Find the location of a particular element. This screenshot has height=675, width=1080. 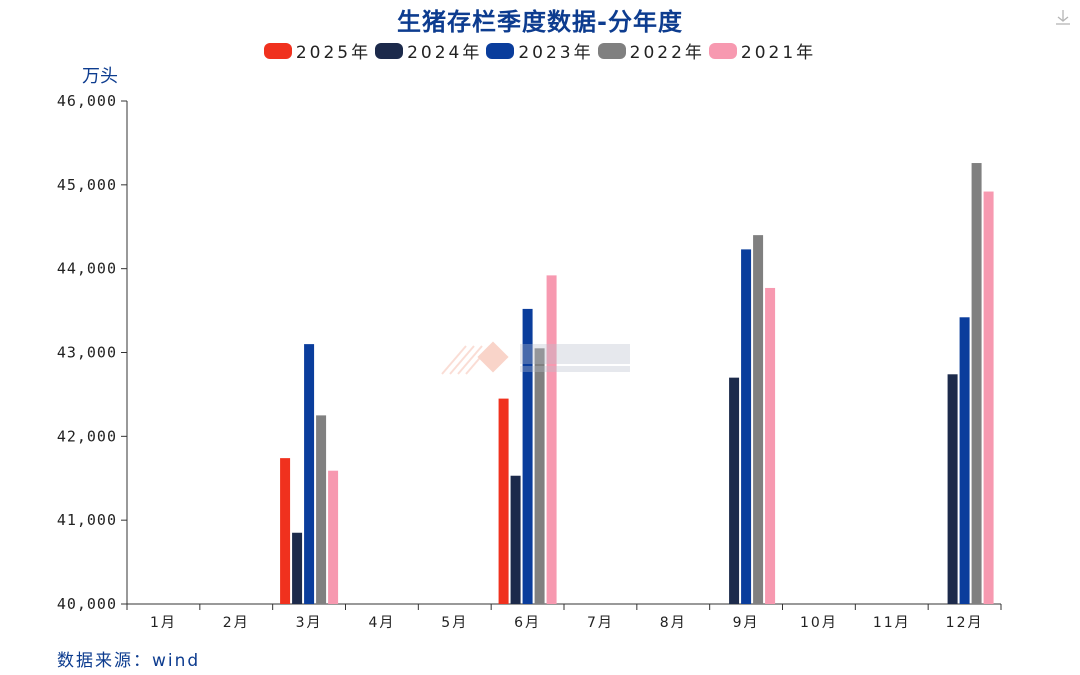

x-tick-label: 2月 is located at coordinates (236, 623).